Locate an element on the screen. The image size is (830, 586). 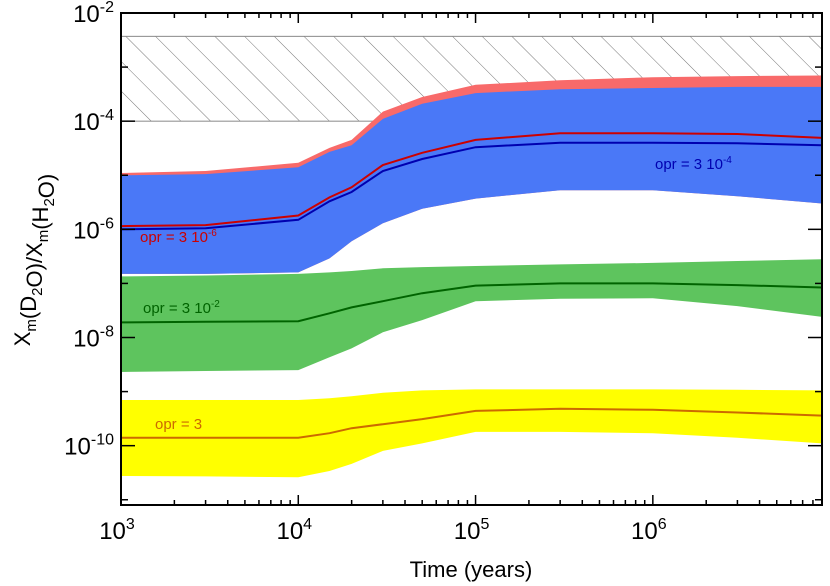
series-label-opr-3e-2: opr = 3 10-2 is located at coordinates (181, 308).